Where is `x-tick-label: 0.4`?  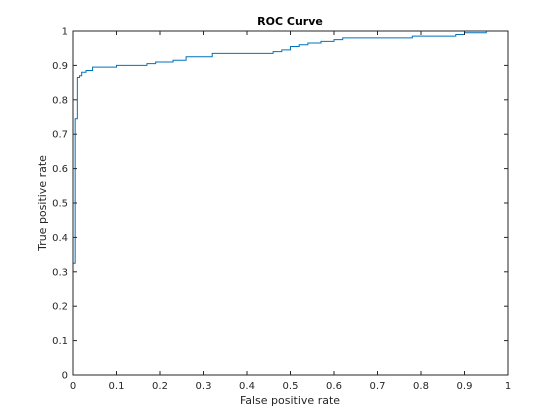
x-tick-label: 0.4 is located at coordinates (247, 386).